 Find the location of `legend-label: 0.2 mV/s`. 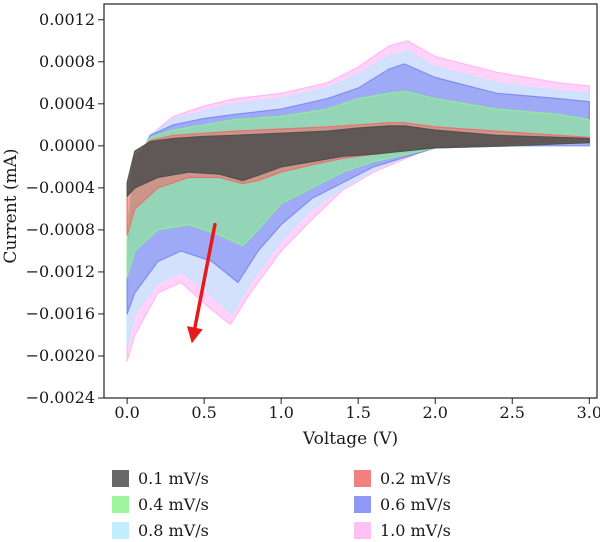

legend-label: 0.2 mV/s is located at coordinates (415, 478).